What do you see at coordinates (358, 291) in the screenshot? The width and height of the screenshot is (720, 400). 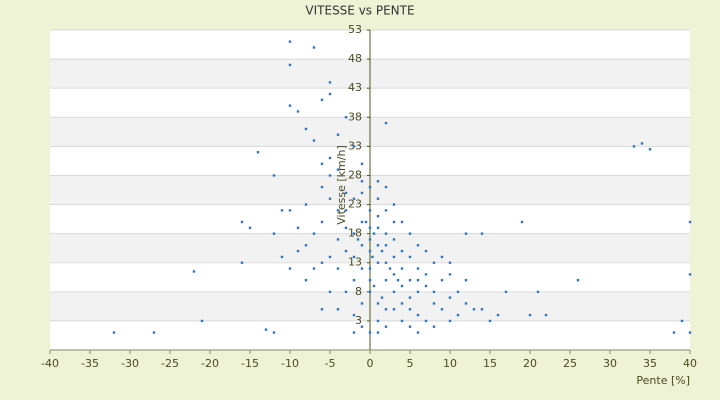 I see `y-tick-label: 8` at bounding box center [358, 291].